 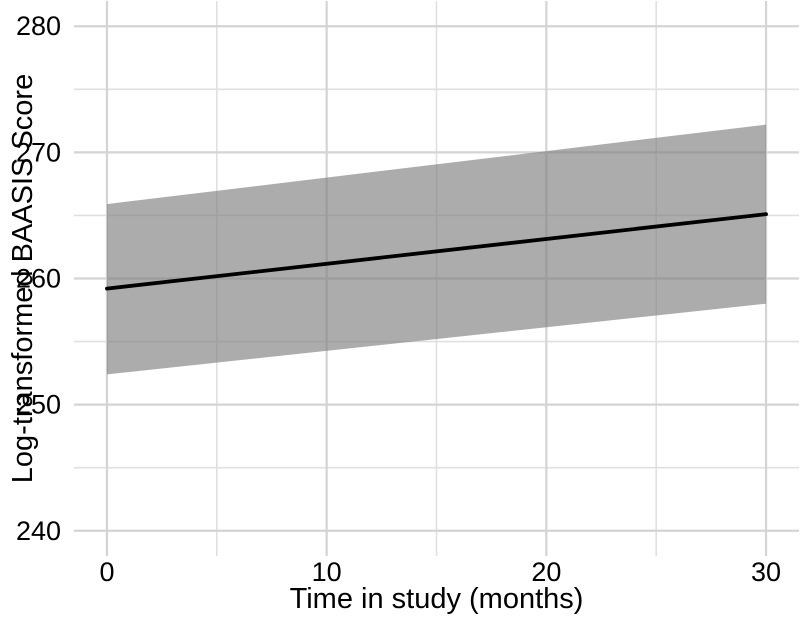 I want to click on x-tick-label: 0, so click(x=106, y=572).